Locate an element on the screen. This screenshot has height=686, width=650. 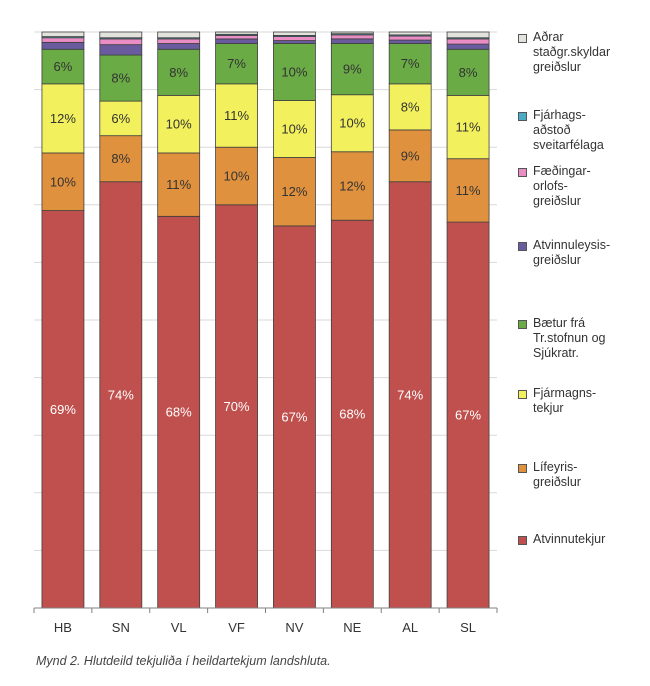
legend-label: Fjárhags- aðstoð sveitarfélaga is located at coordinates (568, 130).